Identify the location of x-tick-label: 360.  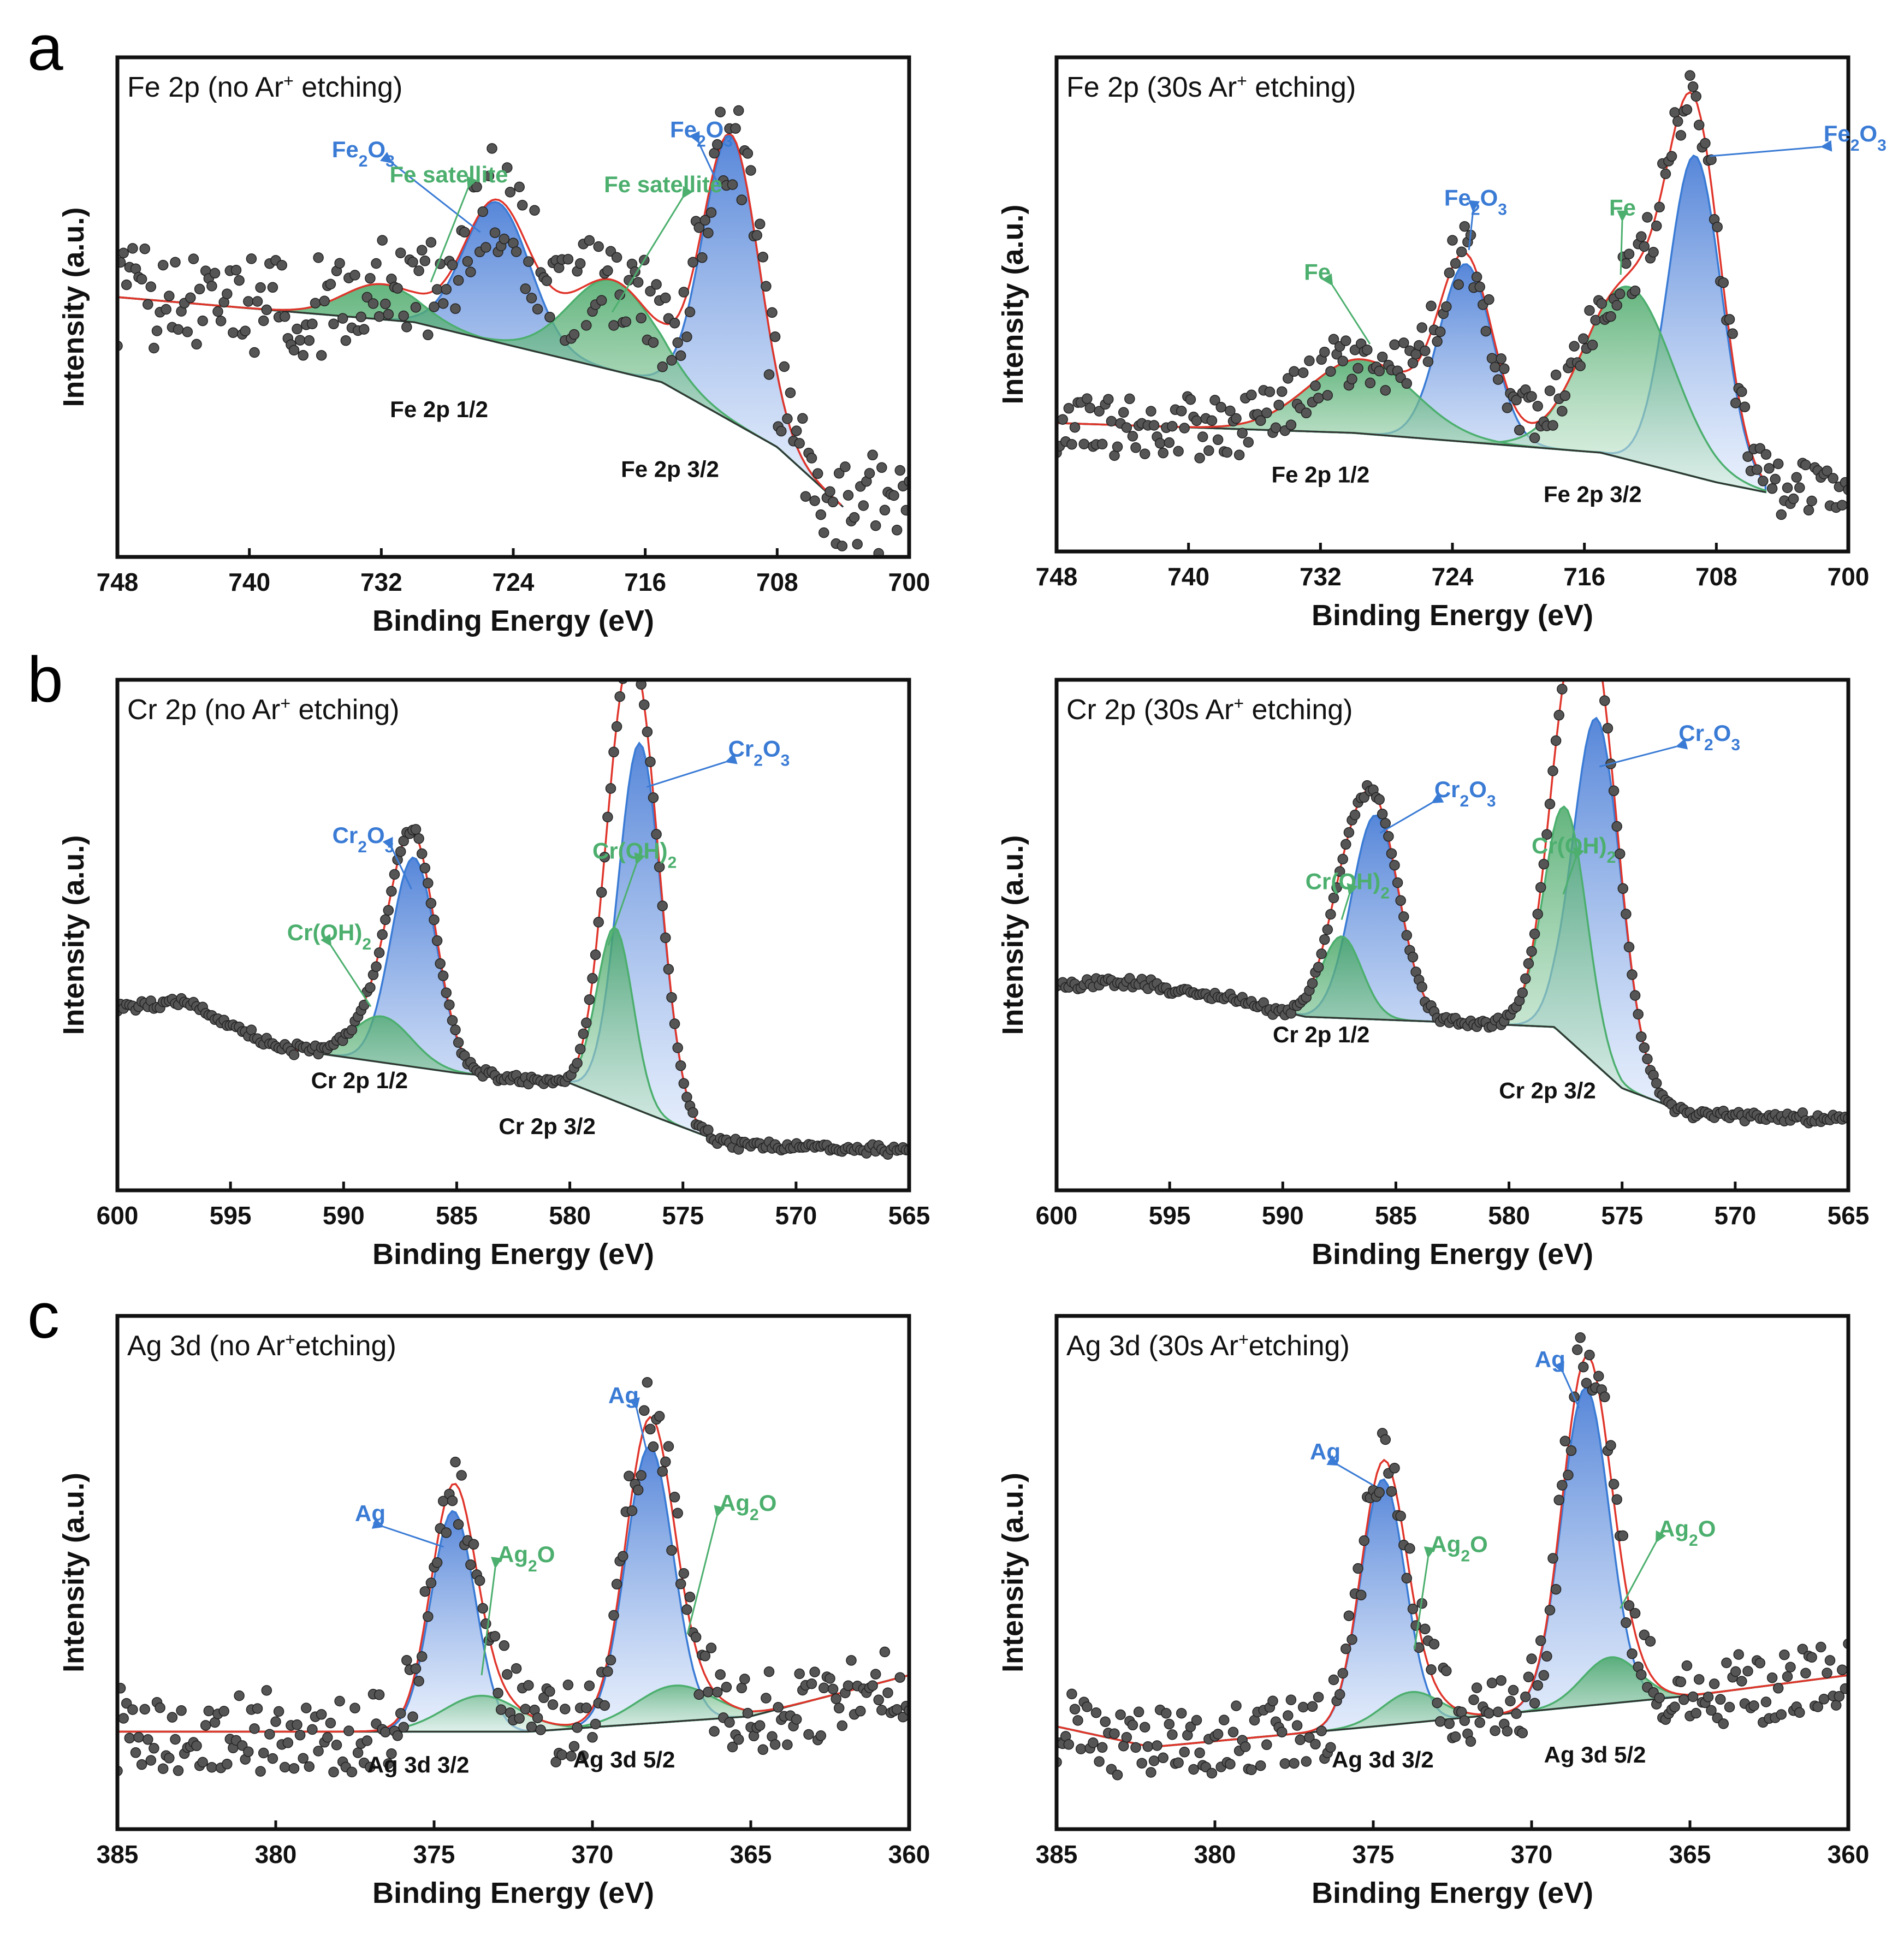
(909, 1854).